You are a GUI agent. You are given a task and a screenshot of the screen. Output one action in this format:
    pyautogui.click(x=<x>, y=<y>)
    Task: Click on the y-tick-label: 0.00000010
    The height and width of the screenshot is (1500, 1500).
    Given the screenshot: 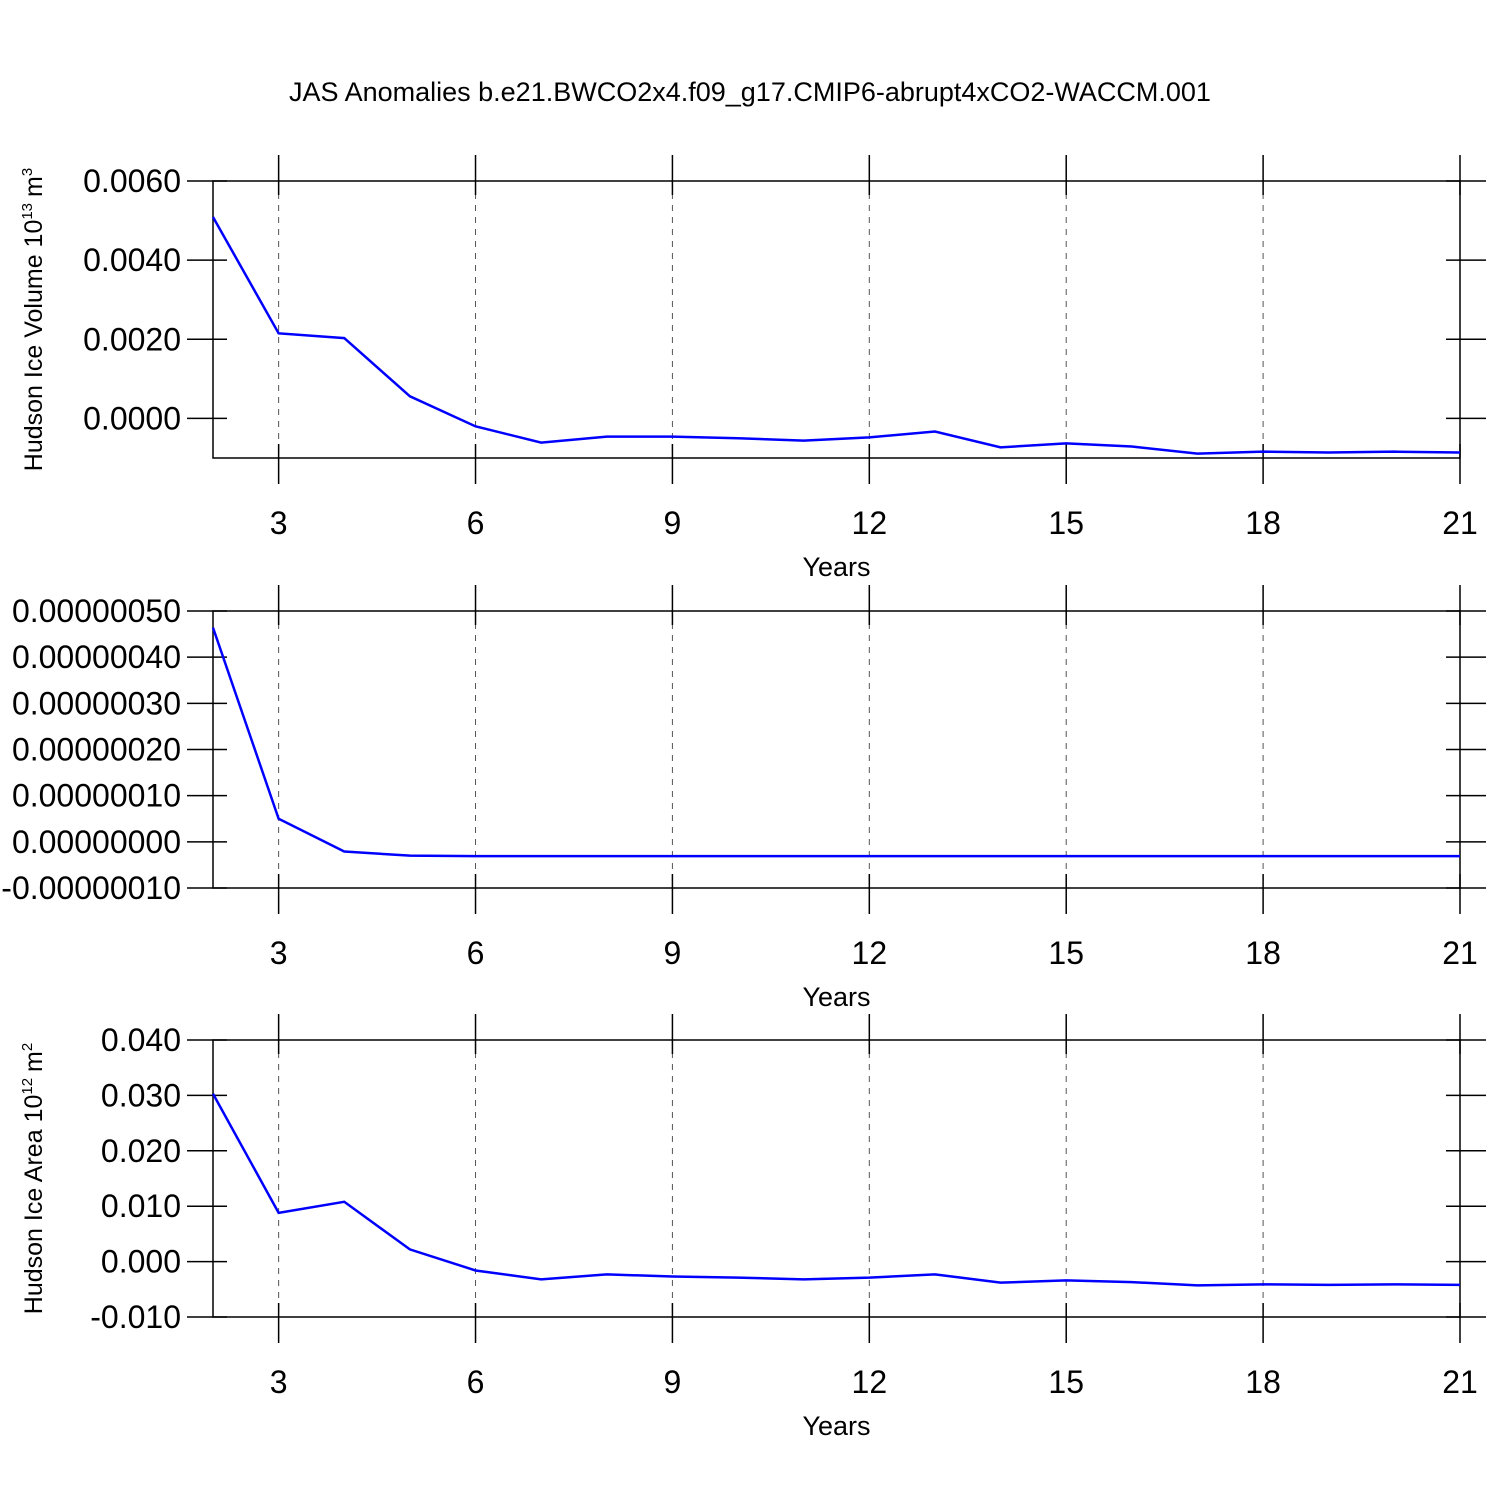 What is the action you would take?
    pyautogui.click(x=96, y=796)
    